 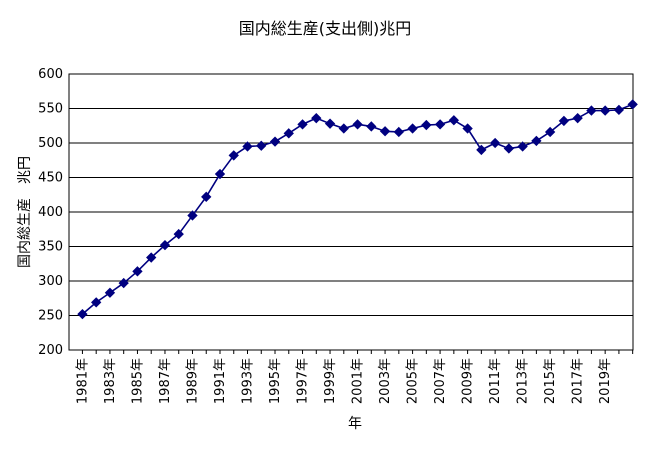 What do you see at coordinates (413, 381) in the screenshot?
I see `x-tick-label: 2005年` at bounding box center [413, 381].